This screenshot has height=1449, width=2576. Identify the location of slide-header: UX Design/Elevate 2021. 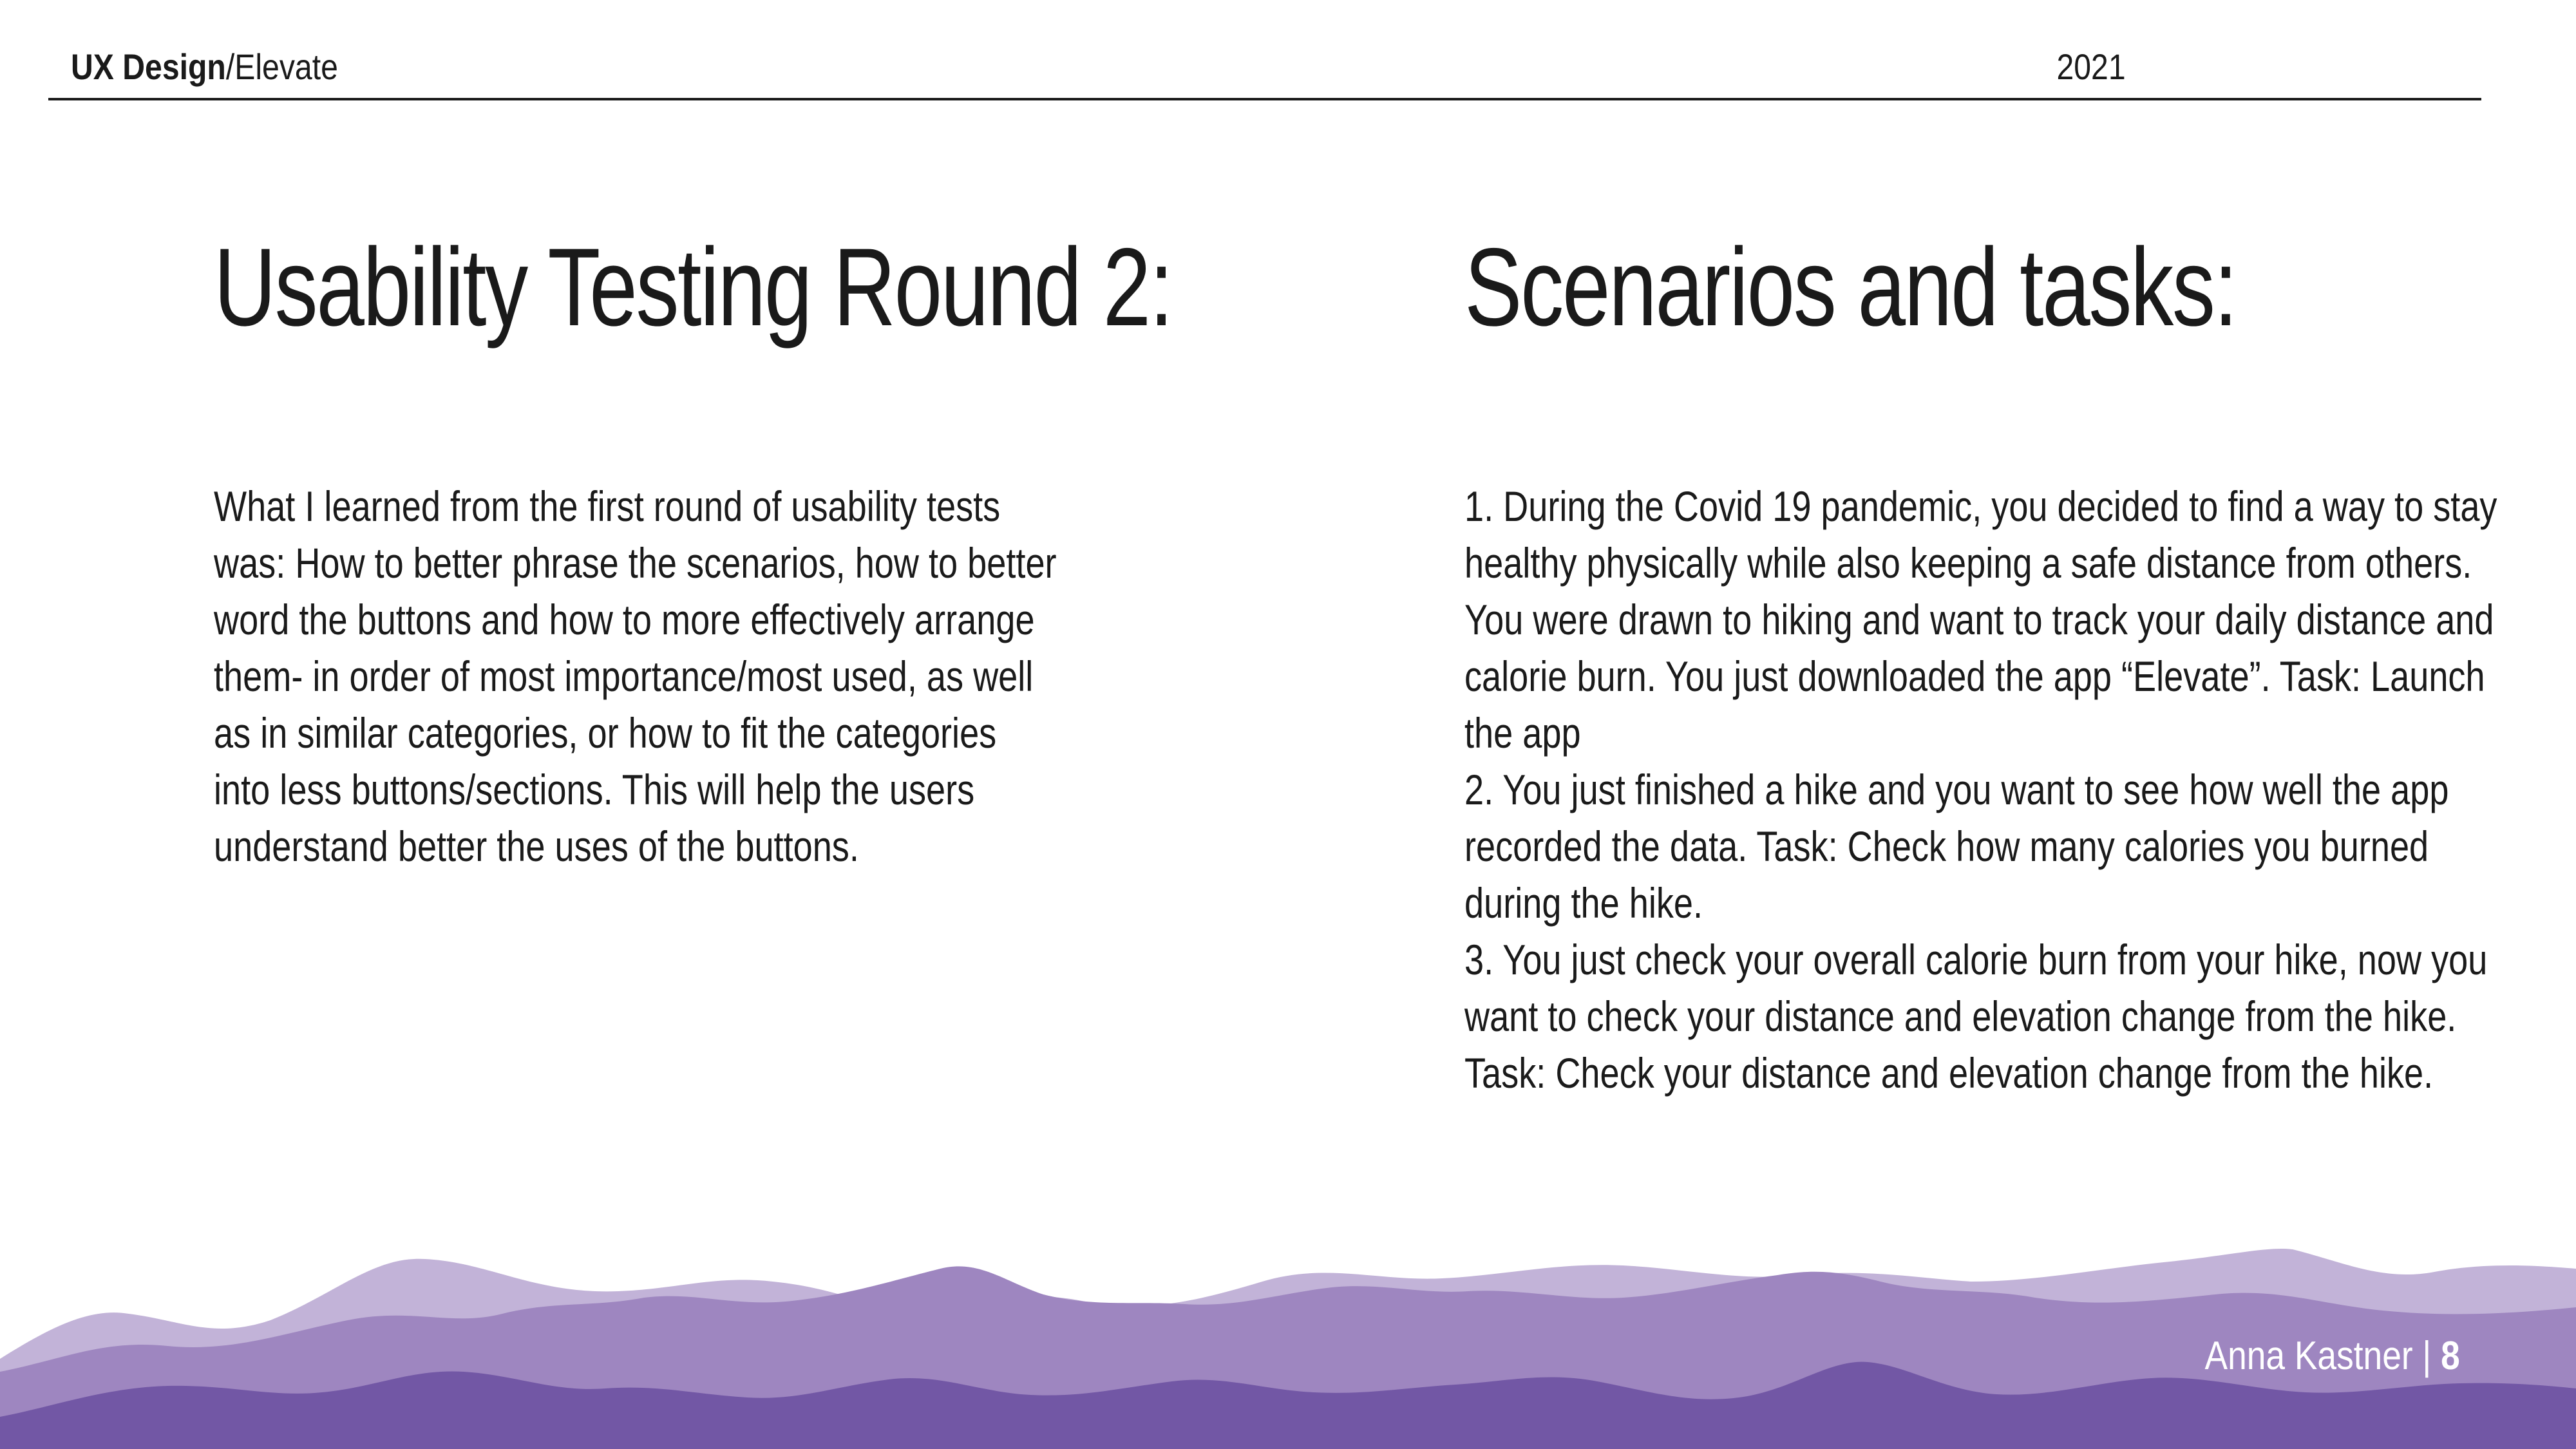
(1098, 66).